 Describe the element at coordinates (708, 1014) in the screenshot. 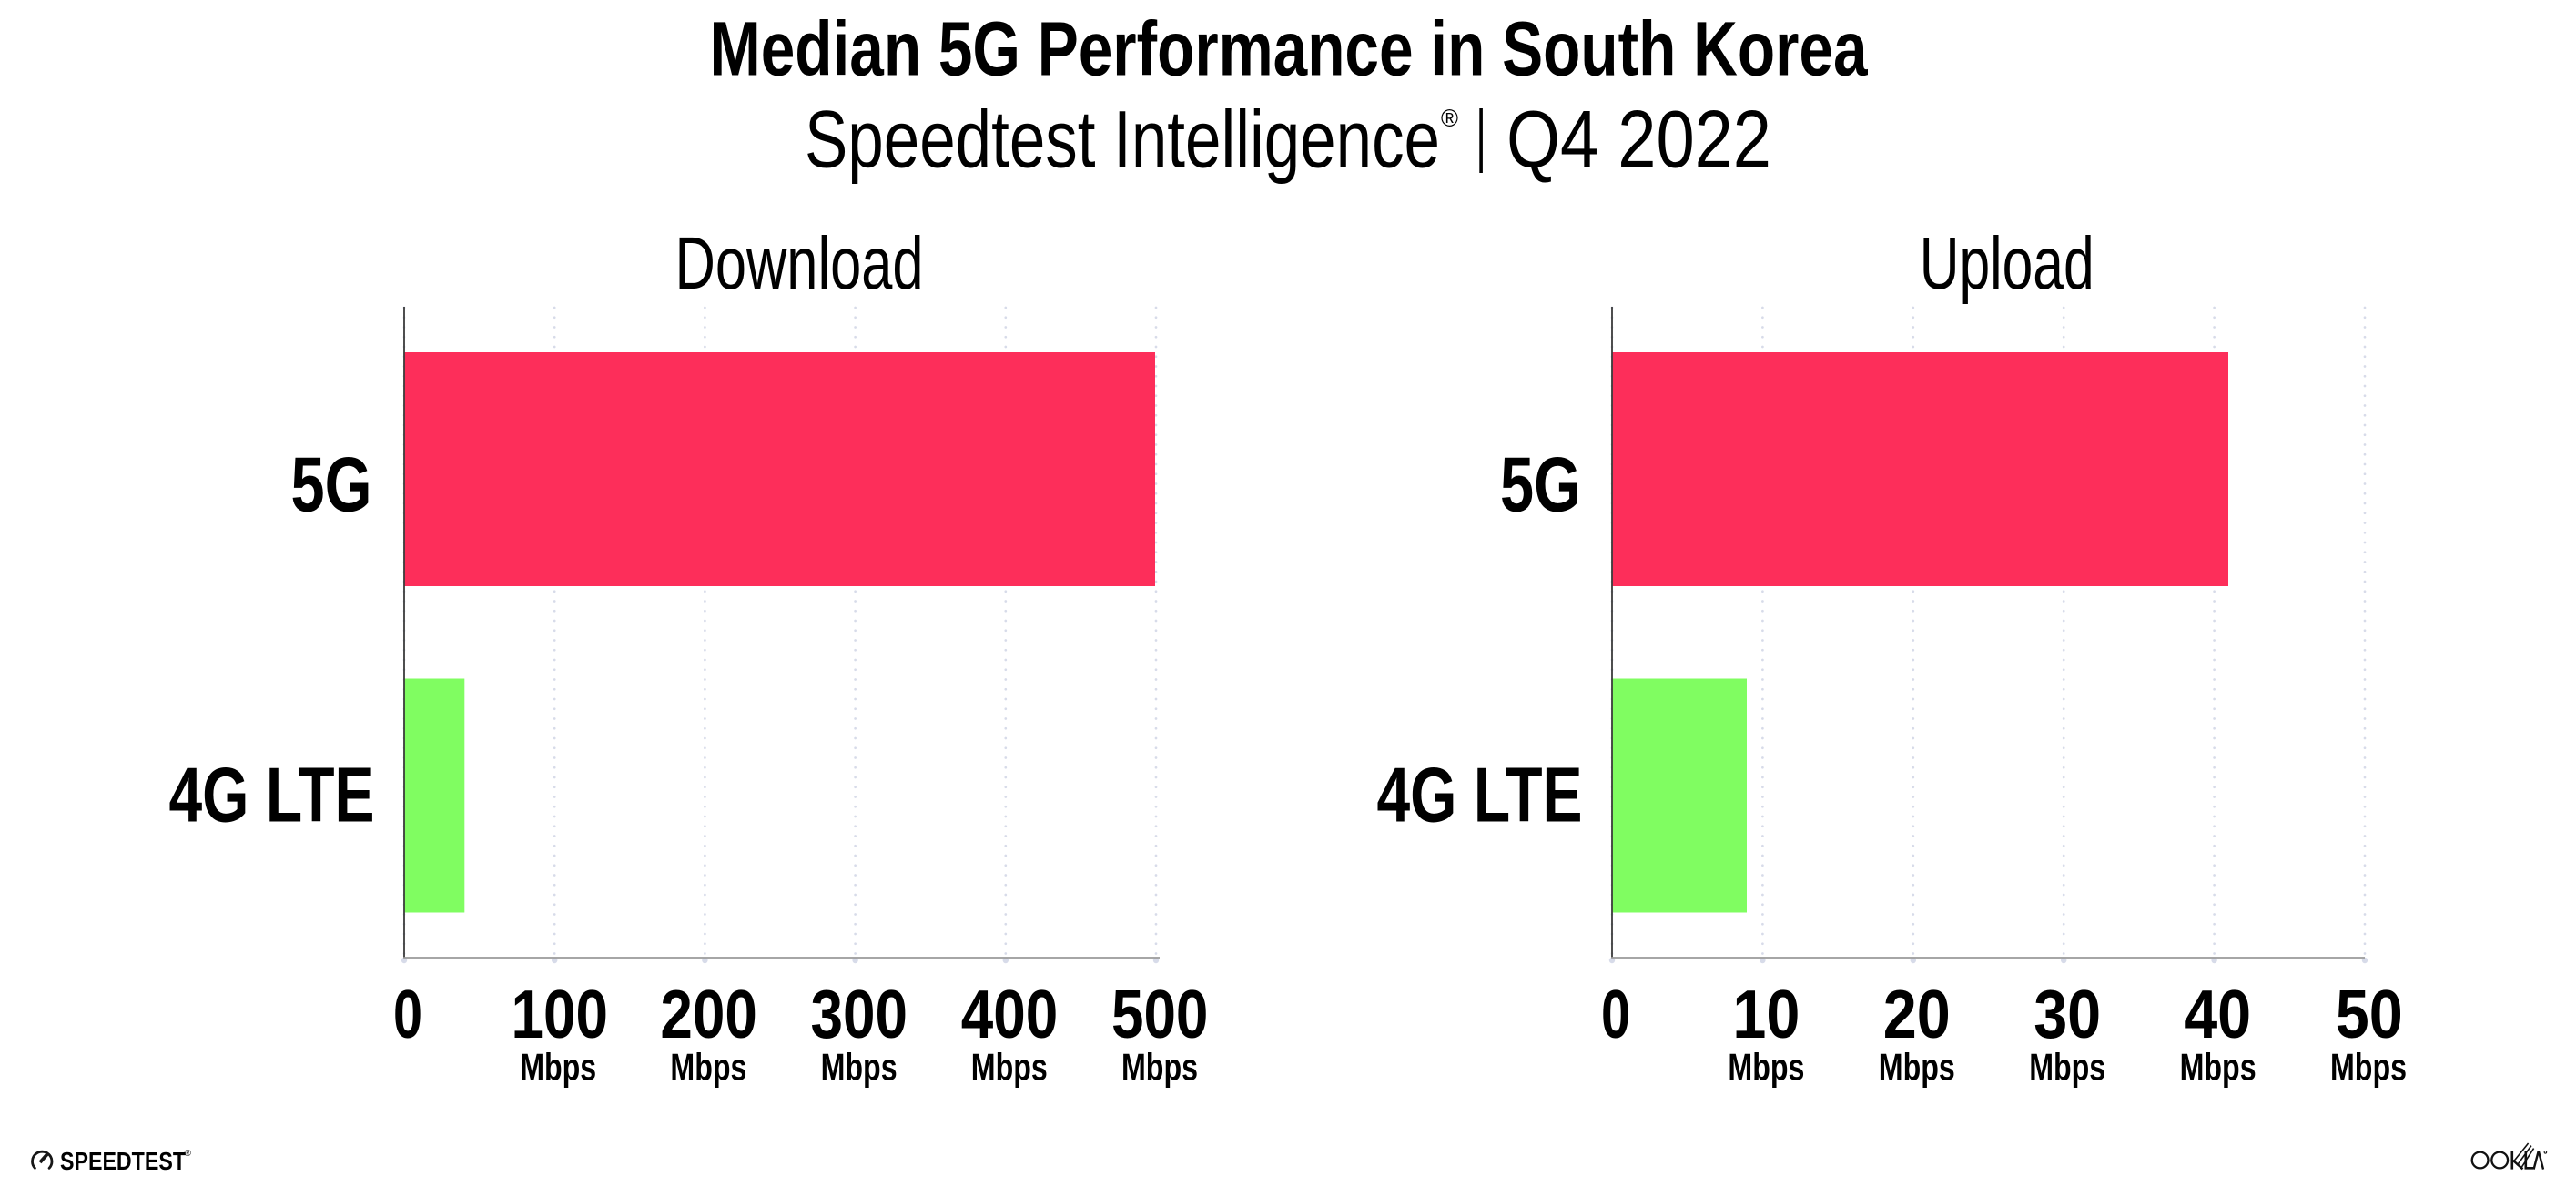

I see `svg-text: 200` at that location.